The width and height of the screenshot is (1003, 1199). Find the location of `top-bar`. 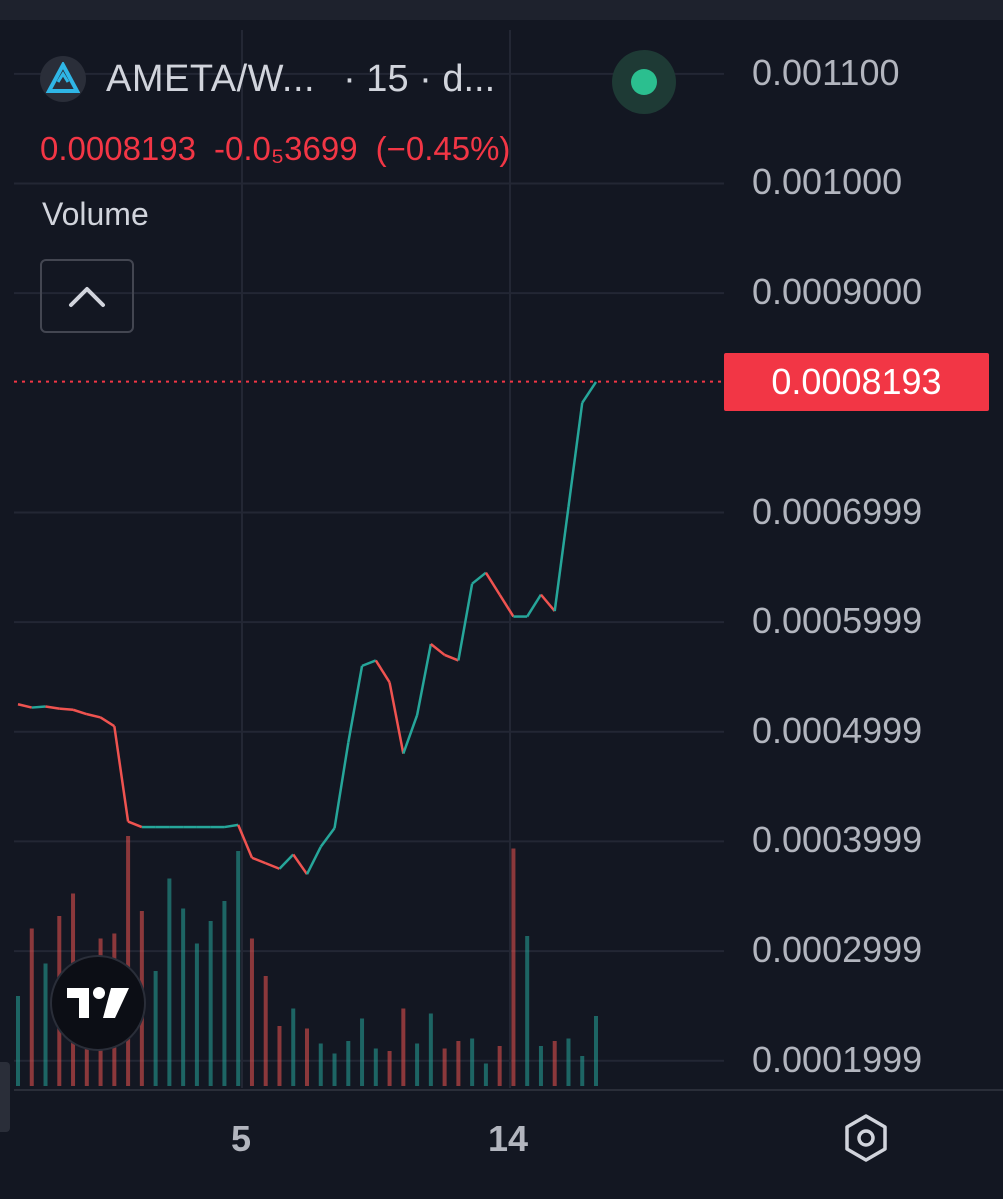

top-bar is located at coordinates (501, 10).